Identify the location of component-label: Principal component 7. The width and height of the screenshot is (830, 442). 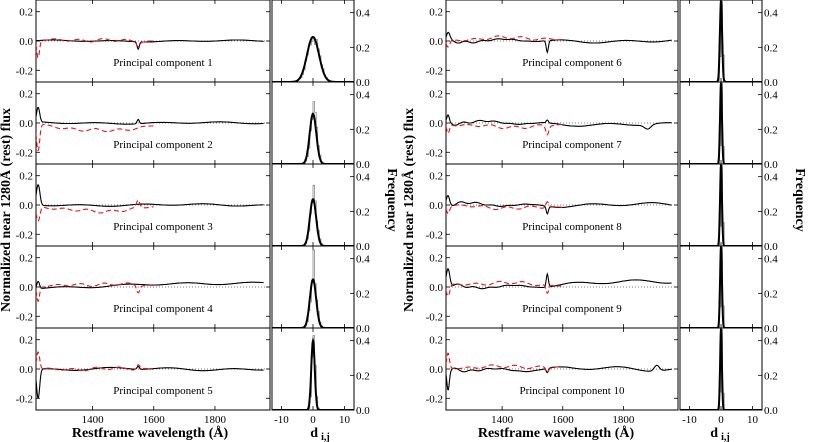
(572, 145).